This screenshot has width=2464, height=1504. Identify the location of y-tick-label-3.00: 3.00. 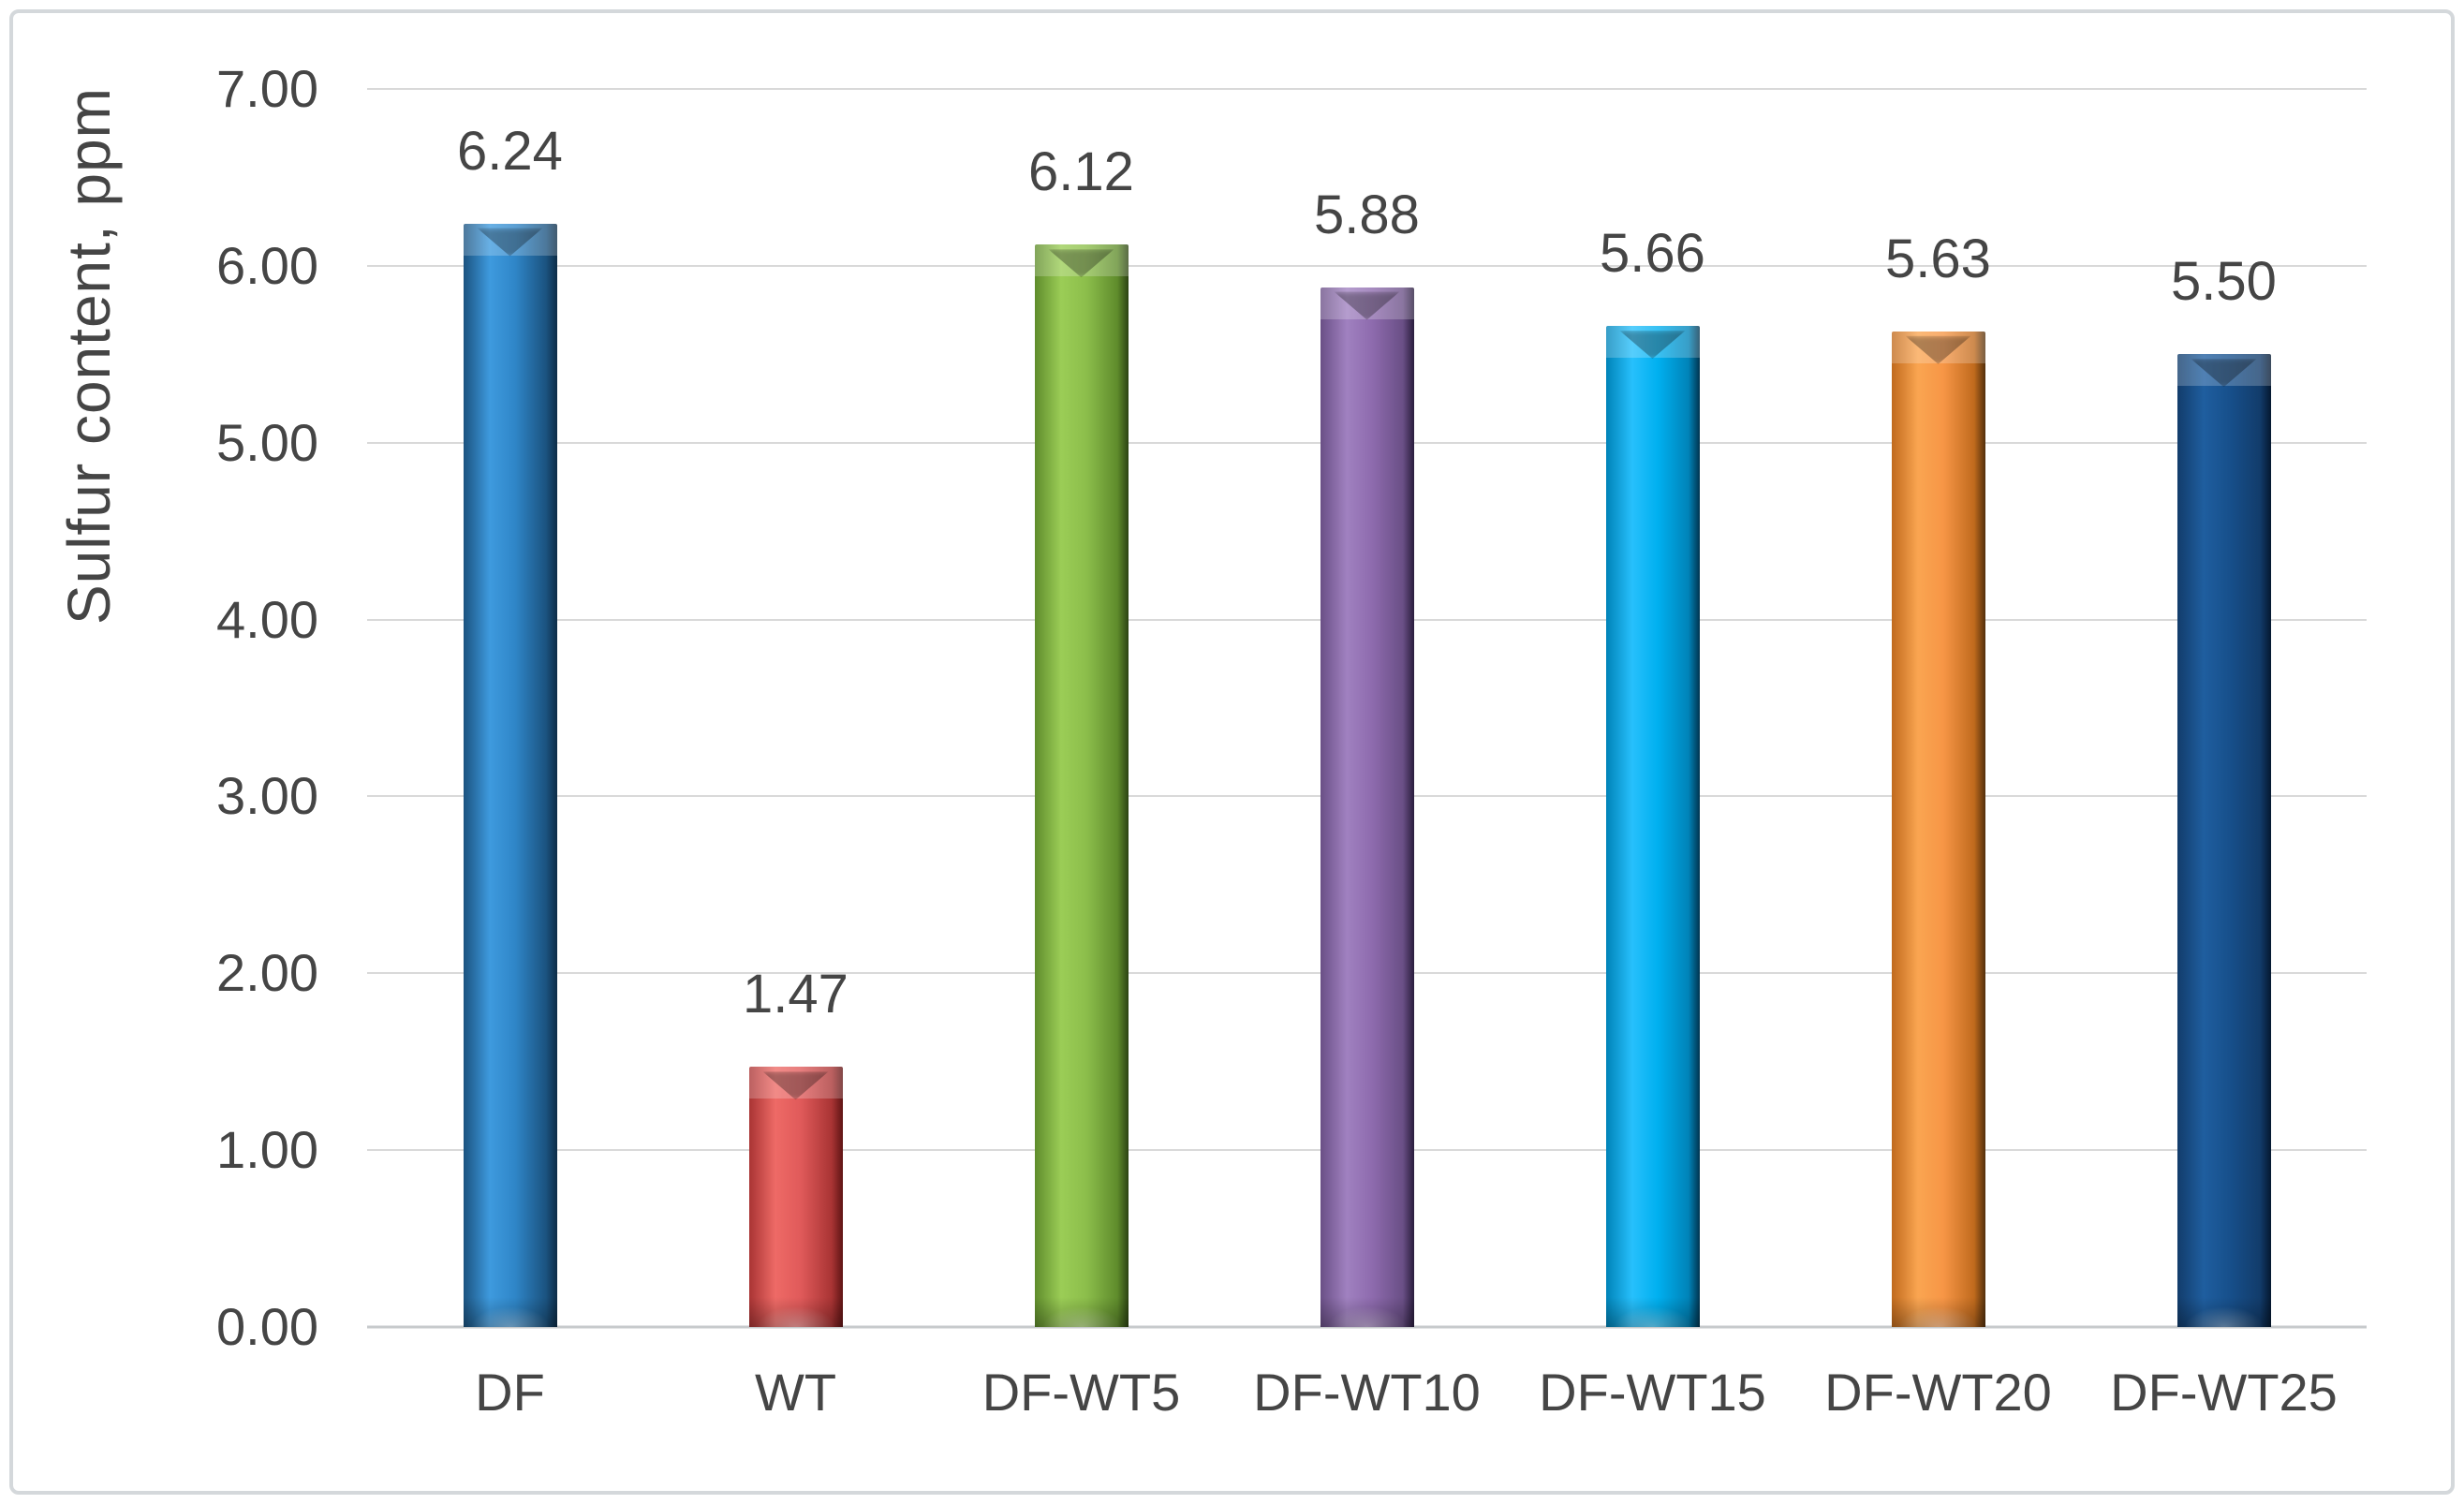
(267, 796).